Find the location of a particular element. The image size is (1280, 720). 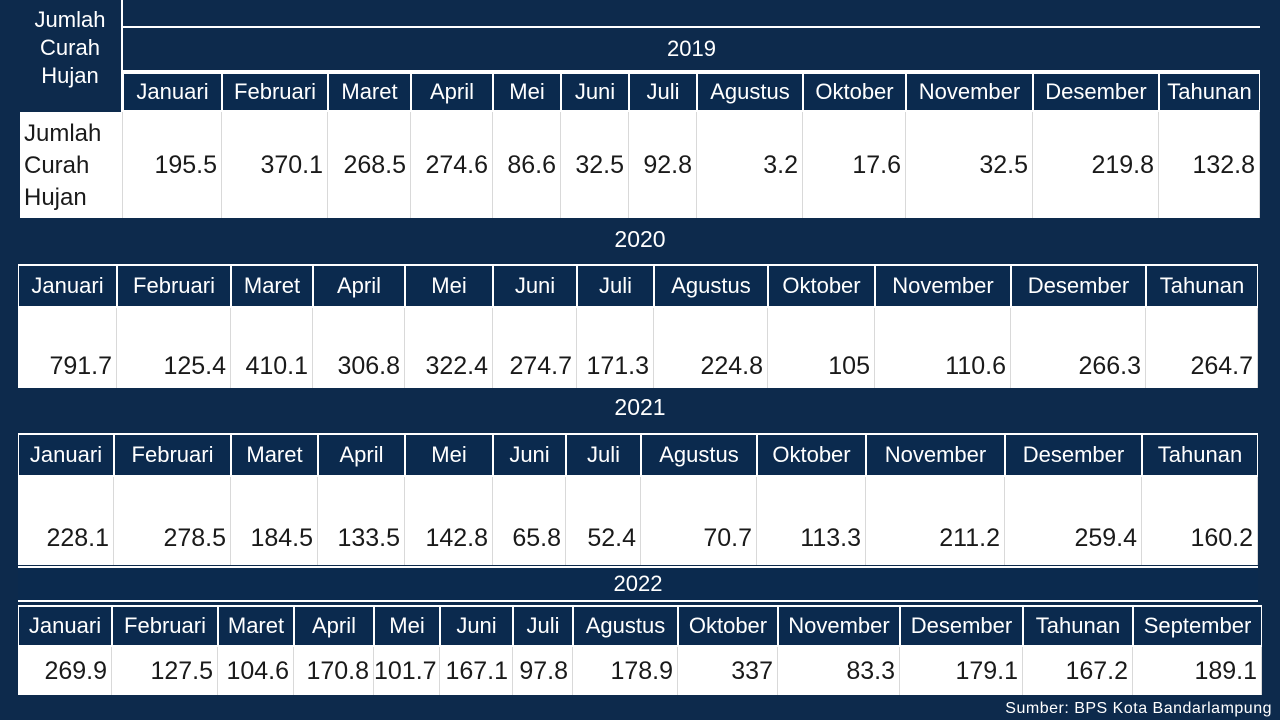

table-cell: 32.5 is located at coordinates (595, 165).